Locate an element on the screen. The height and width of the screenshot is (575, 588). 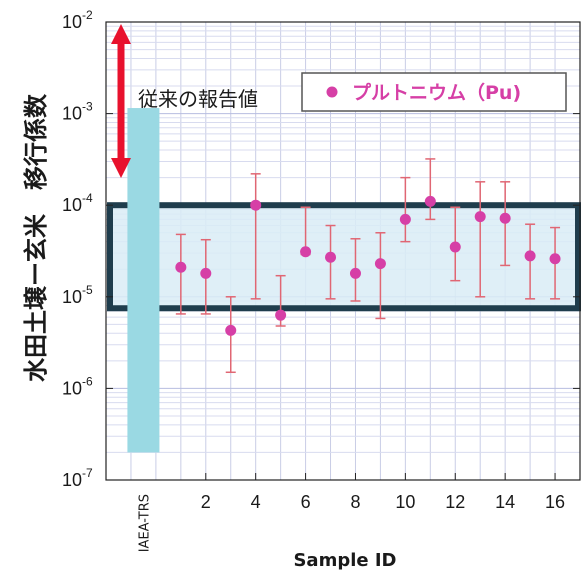
legend-label: プルトニウム（Pu) is located at coordinates (436, 92).